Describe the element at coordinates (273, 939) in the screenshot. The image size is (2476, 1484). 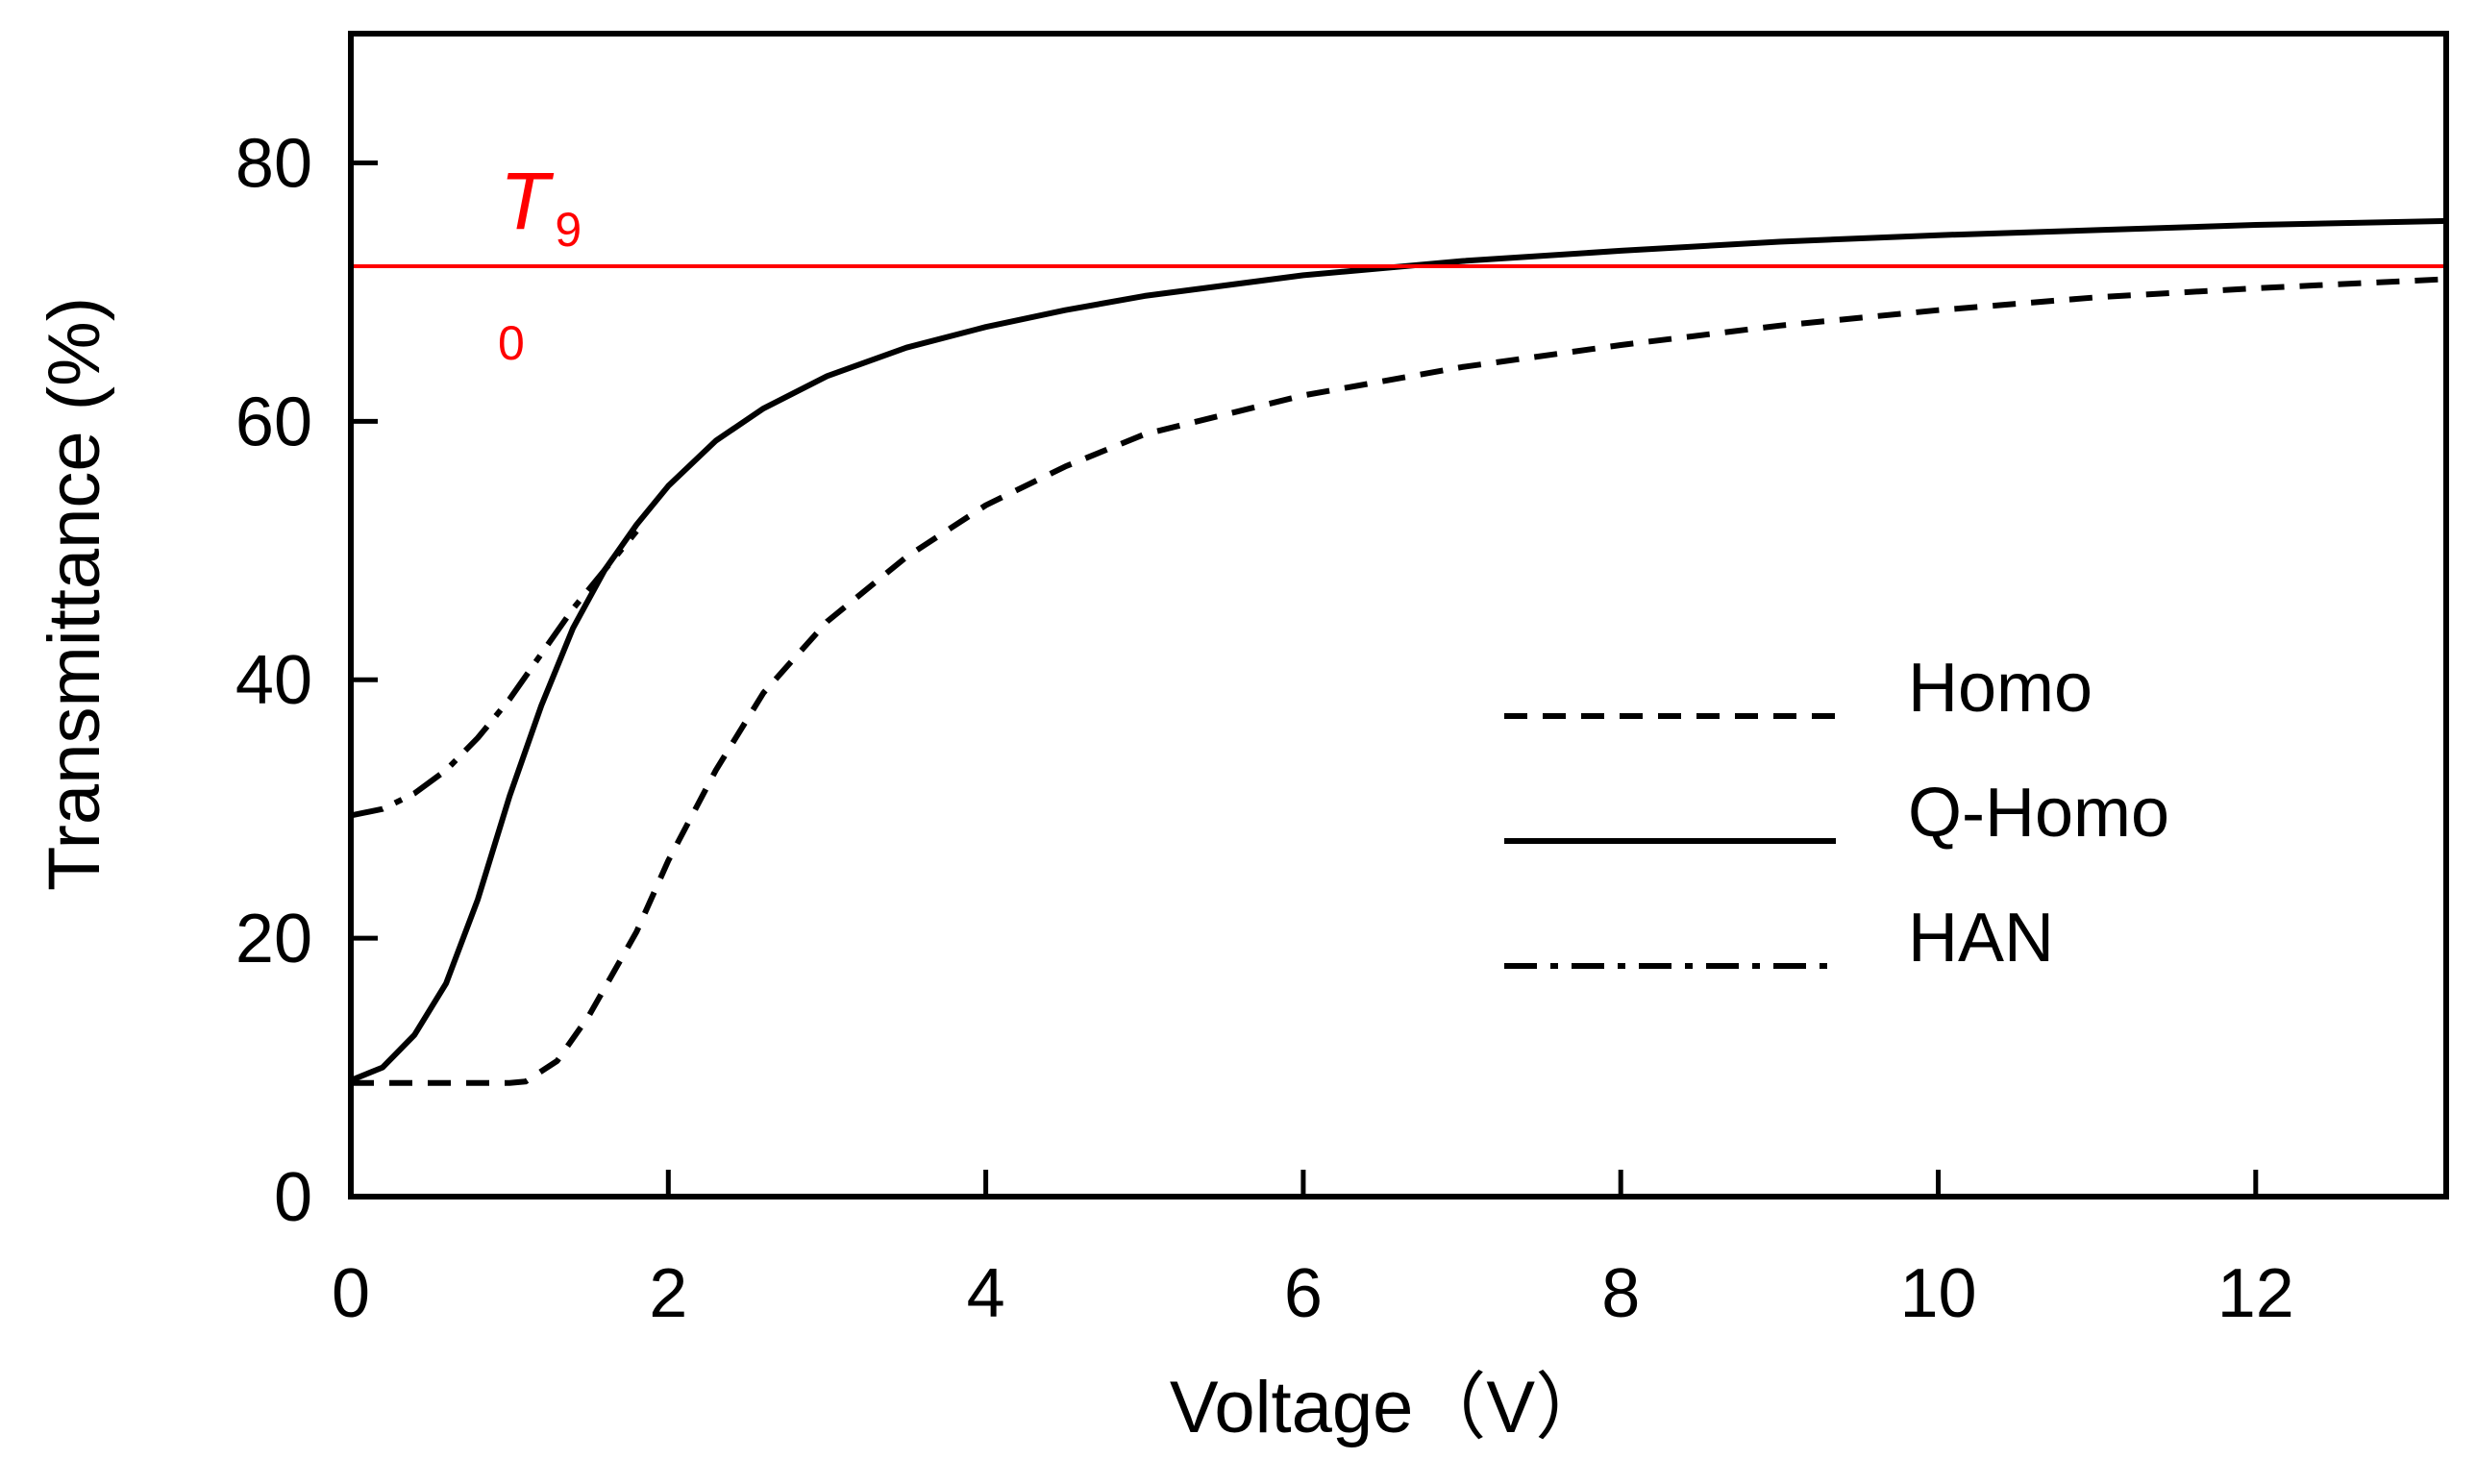
I see `y-tick-label-1: 20` at that location.